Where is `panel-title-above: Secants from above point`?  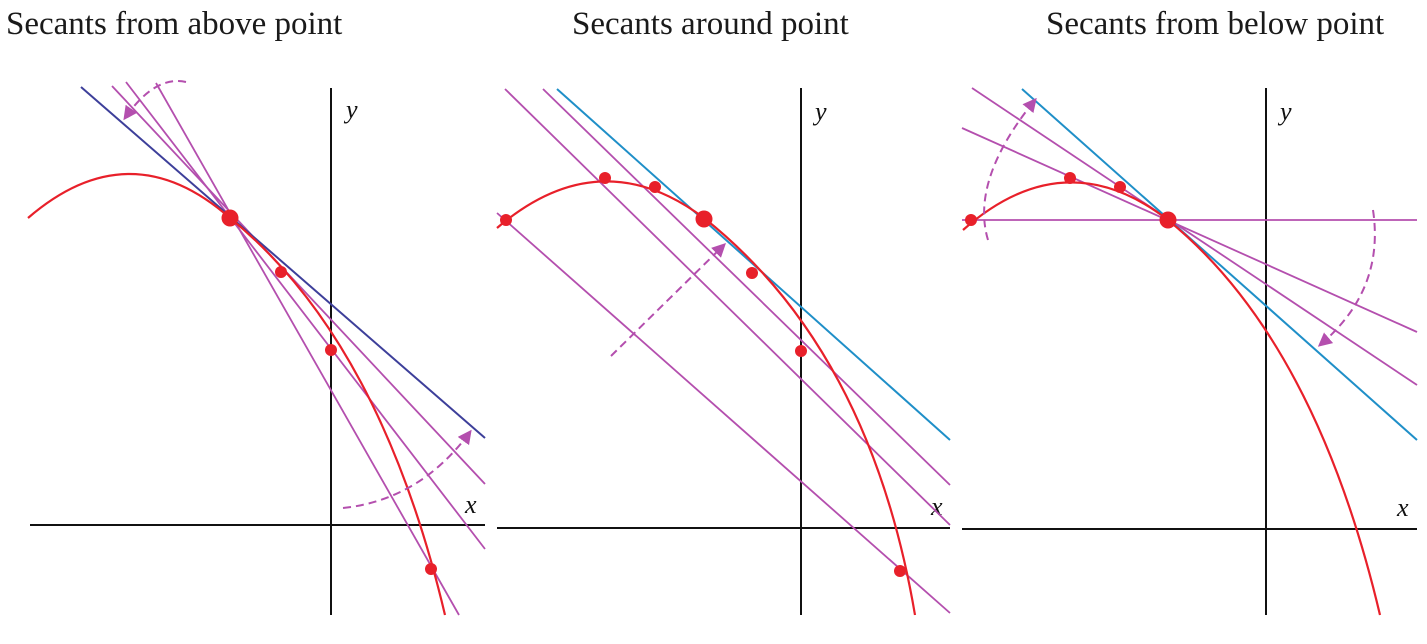 panel-title-above: Secants from above point is located at coordinates (174, 24).